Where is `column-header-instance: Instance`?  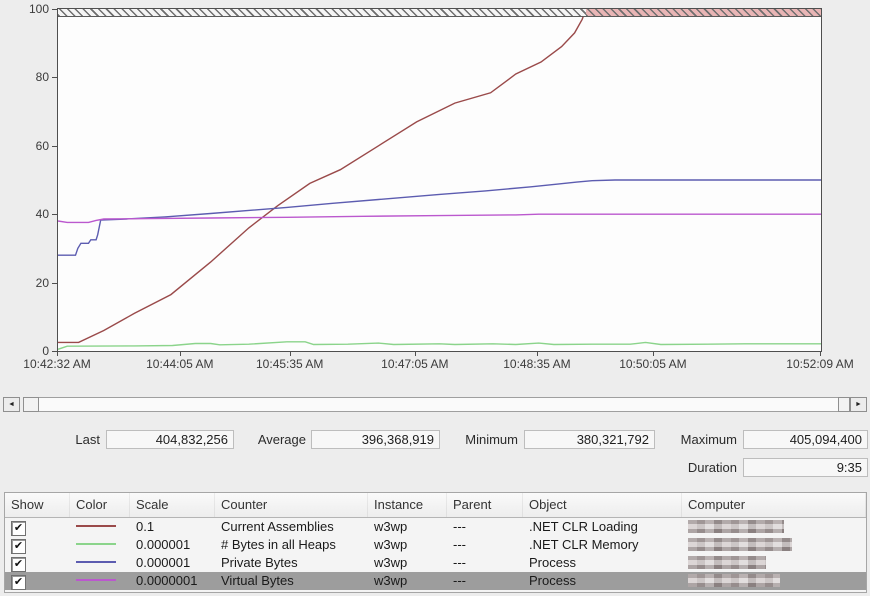 column-header-instance: Instance is located at coordinates (407, 505).